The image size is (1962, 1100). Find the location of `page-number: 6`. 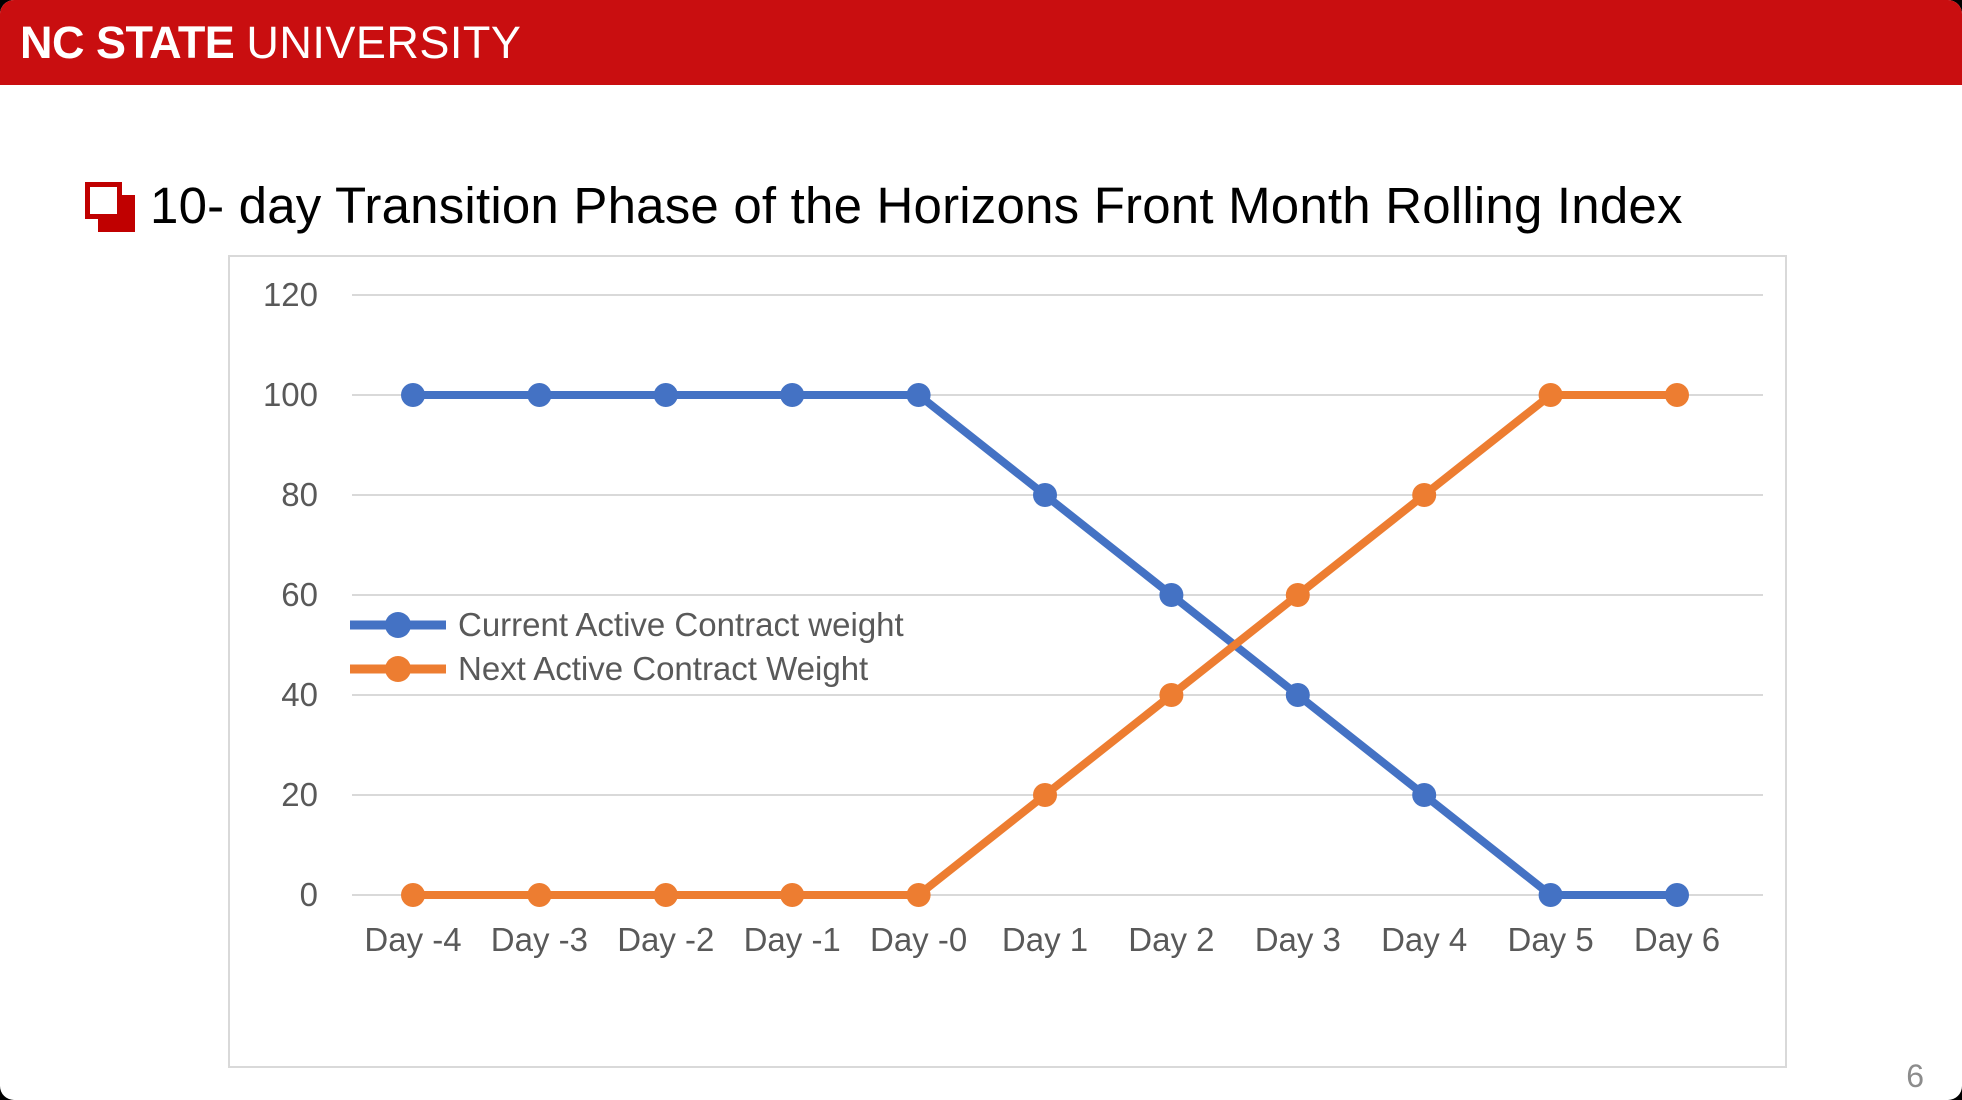

page-number: 6 is located at coordinates (1915, 1076).